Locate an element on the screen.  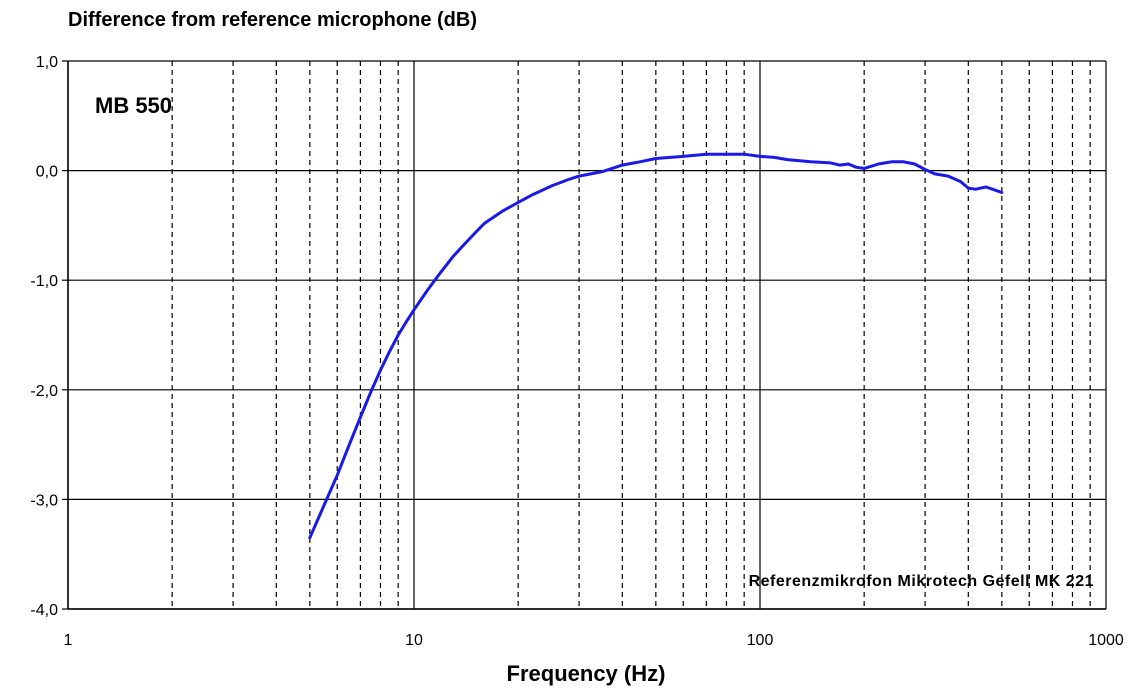
y-tick-label: 0,0 is located at coordinates (47, 172).